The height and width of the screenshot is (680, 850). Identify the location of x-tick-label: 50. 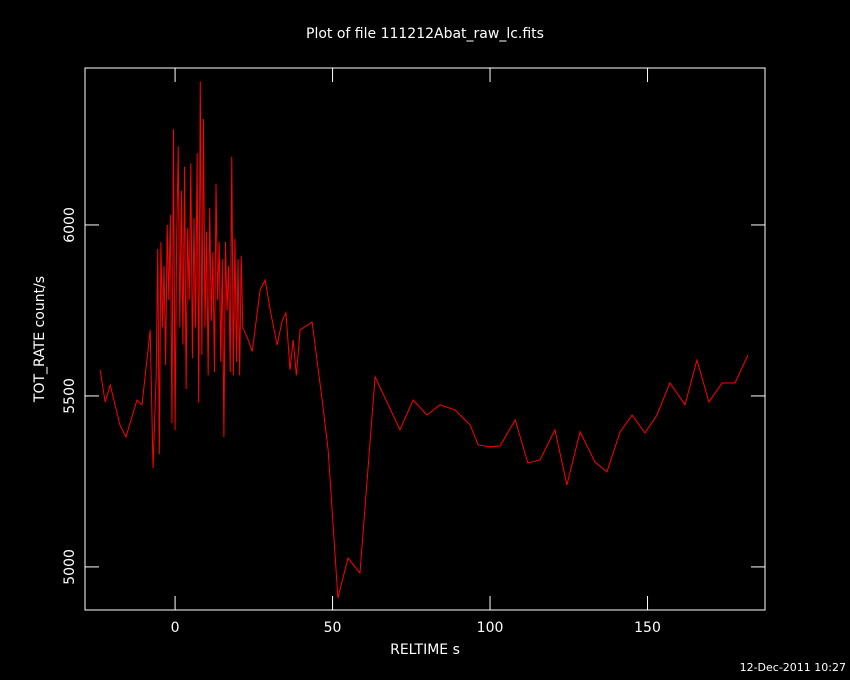
(333, 628).